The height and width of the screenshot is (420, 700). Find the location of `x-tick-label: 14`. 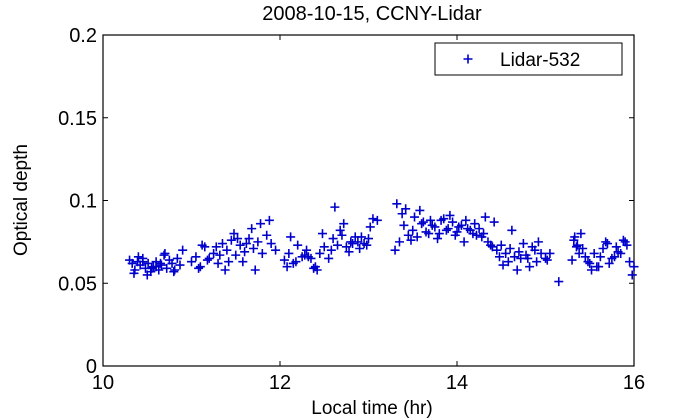

x-tick-label: 14 is located at coordinates (457, 383).